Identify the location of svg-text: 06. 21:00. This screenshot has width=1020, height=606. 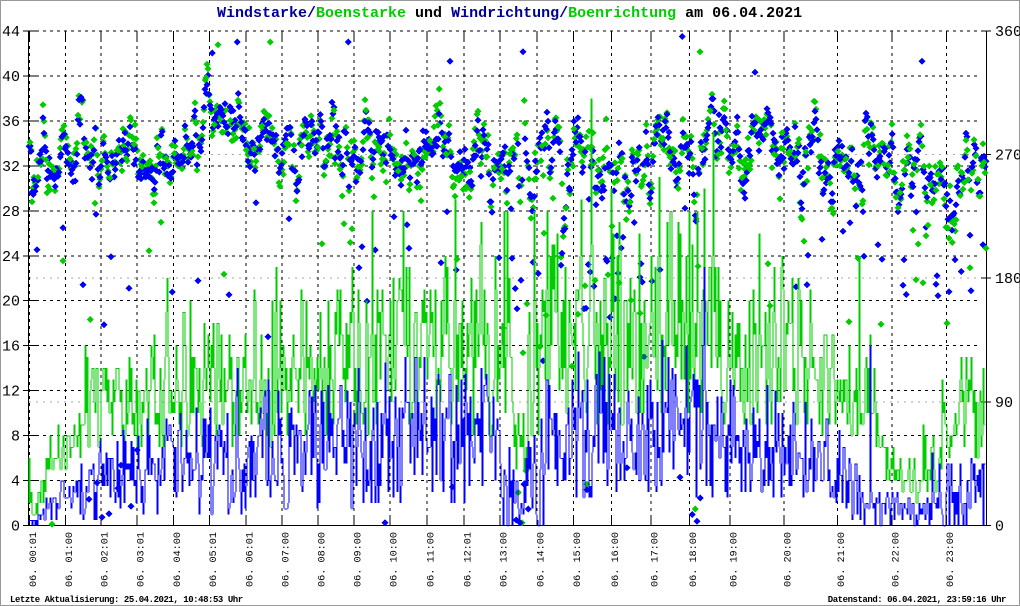
(842, 559).